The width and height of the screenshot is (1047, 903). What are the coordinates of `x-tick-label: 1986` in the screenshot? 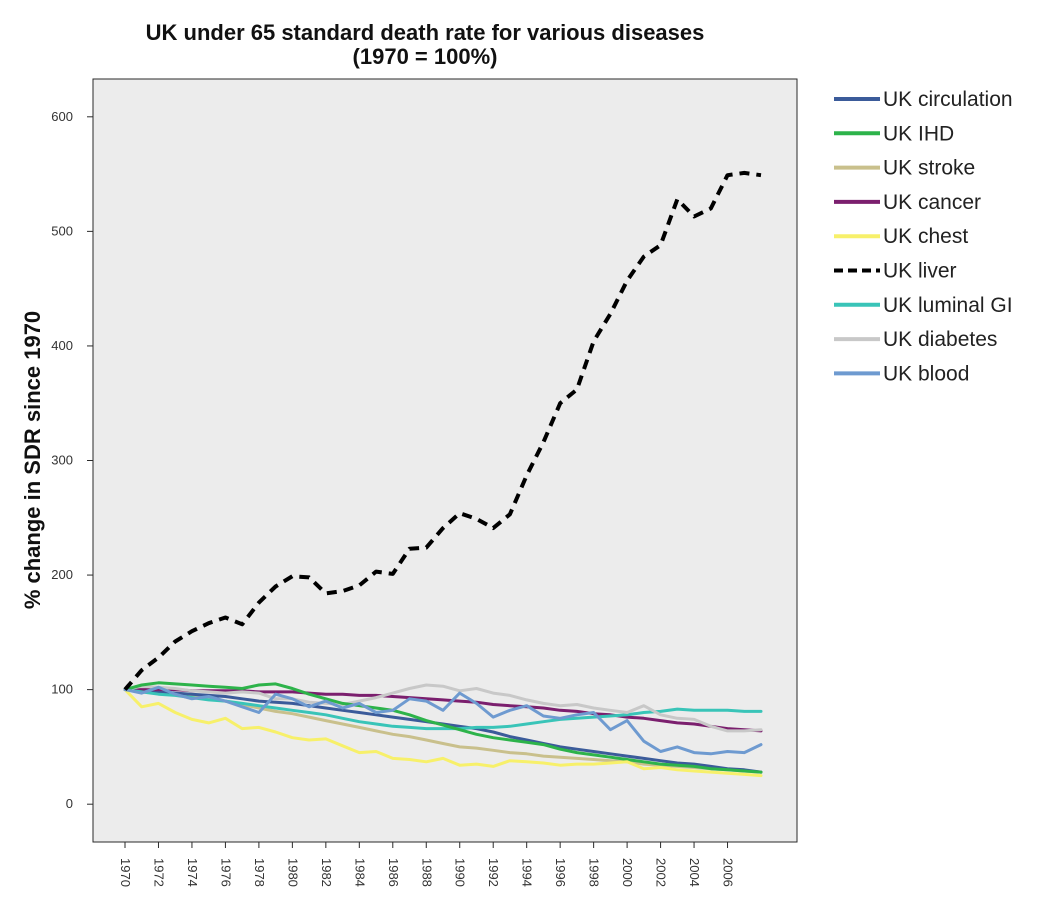 It's located at (393, 872).